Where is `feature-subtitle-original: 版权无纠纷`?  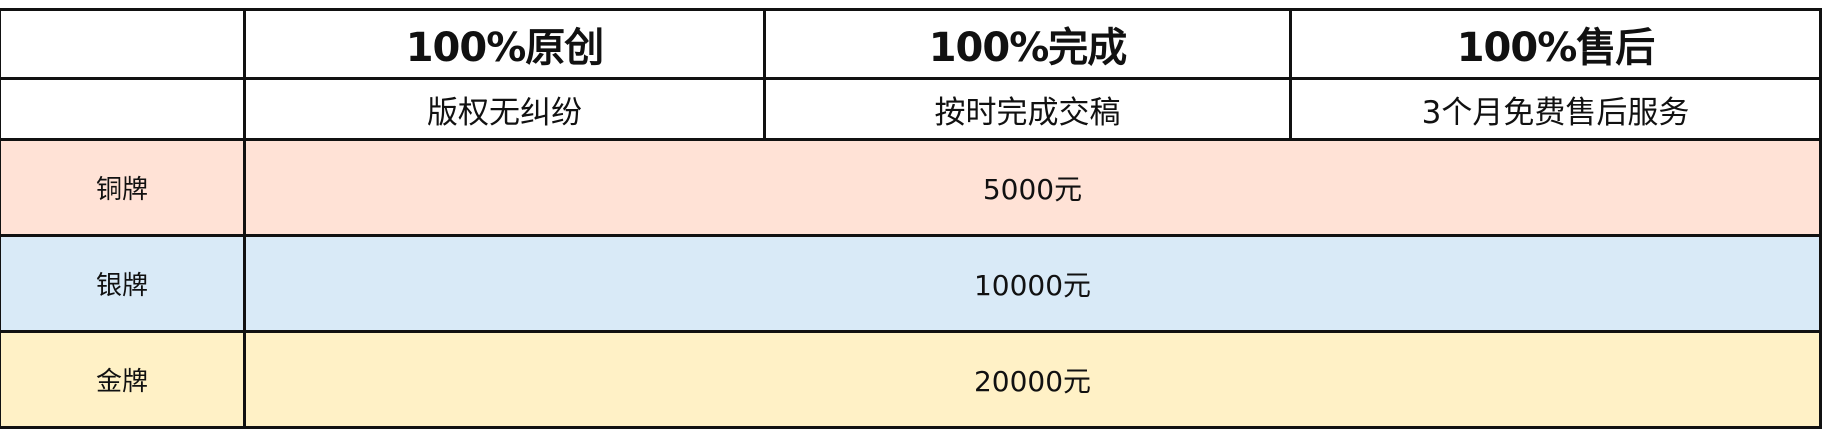 feature-subtitle-original: 版权无纠纷 is located at coordinates (504, 109).